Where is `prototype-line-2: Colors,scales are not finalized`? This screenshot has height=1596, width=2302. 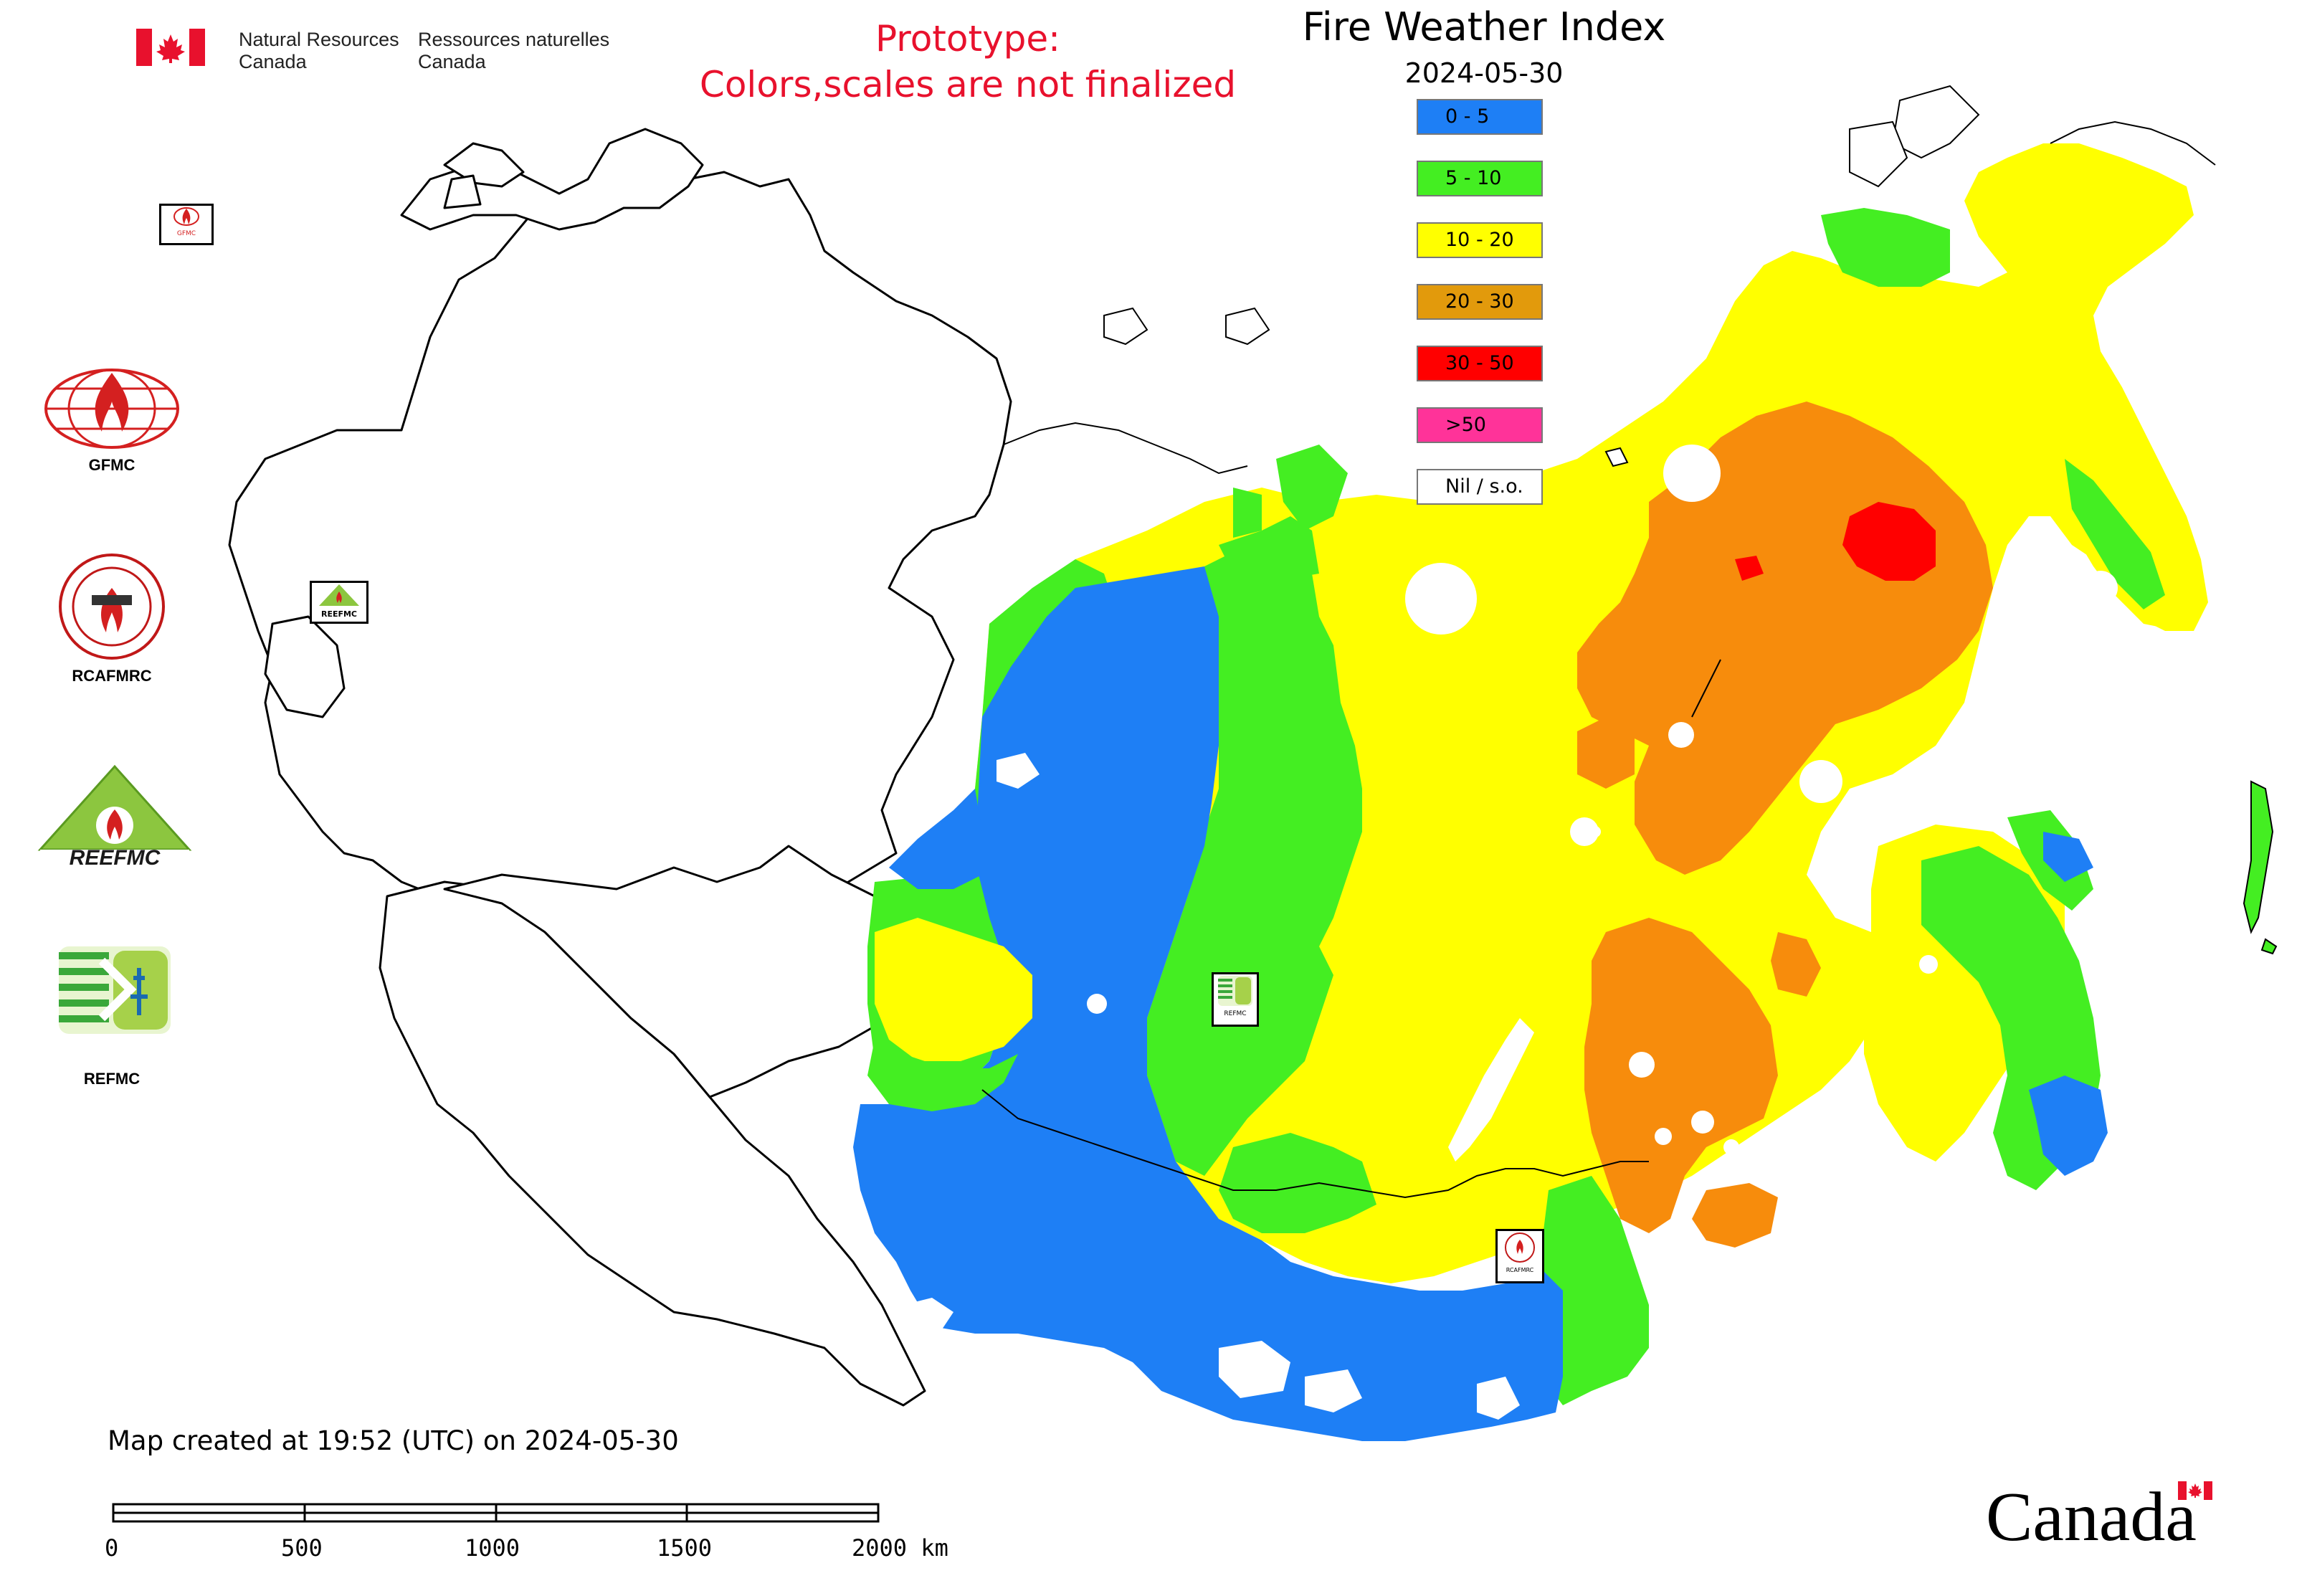 prototype-line-2: Colors,scales are not finalized is located at coordinates (968, 84).